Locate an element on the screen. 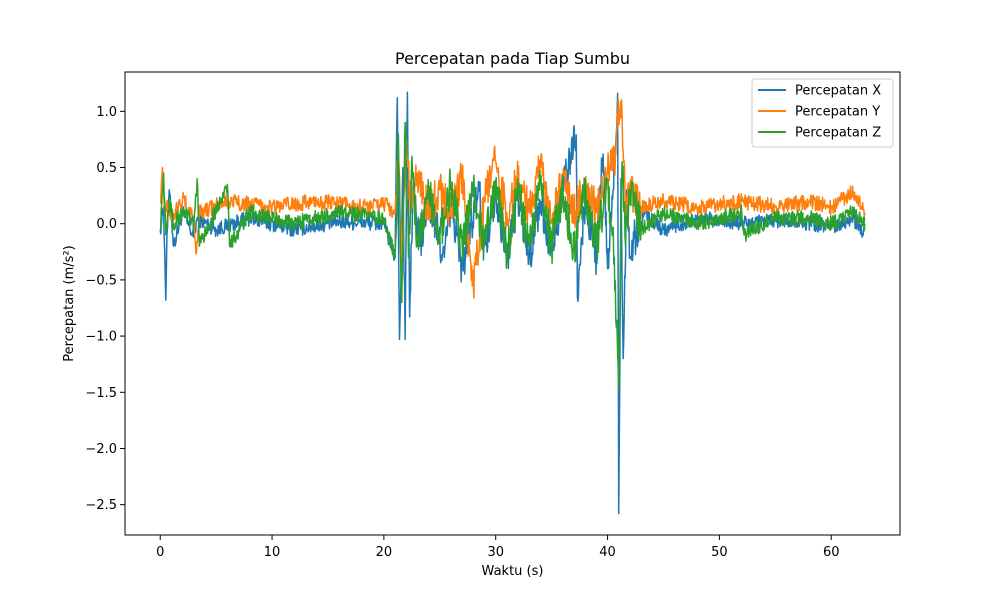  x-tick-label: 0 is located at coordinates (160, 552).